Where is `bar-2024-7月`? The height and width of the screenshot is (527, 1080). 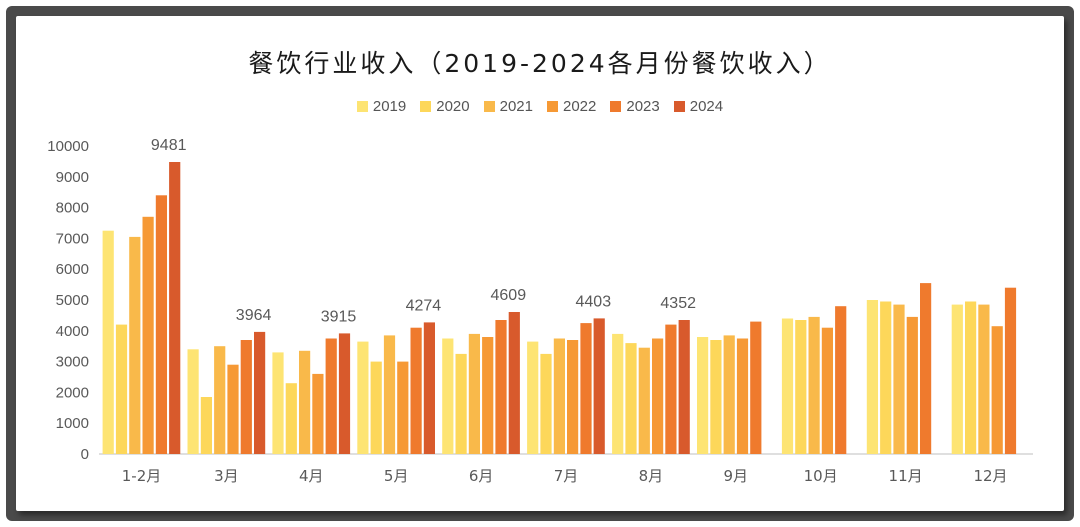 bar-2024-7月 is located at coordinates (599, 386).